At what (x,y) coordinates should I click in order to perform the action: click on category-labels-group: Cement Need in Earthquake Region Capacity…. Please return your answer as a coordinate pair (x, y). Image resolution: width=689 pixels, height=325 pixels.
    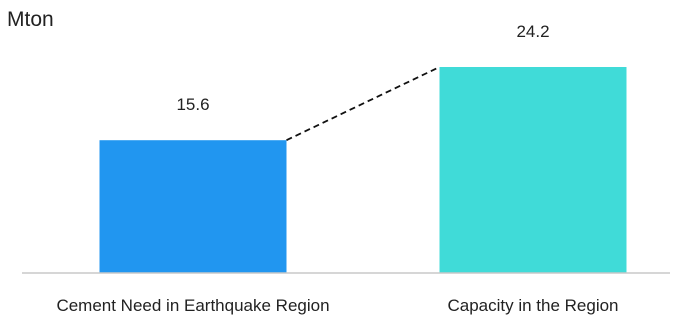
    Looking at the image, I should click on (337, 305).